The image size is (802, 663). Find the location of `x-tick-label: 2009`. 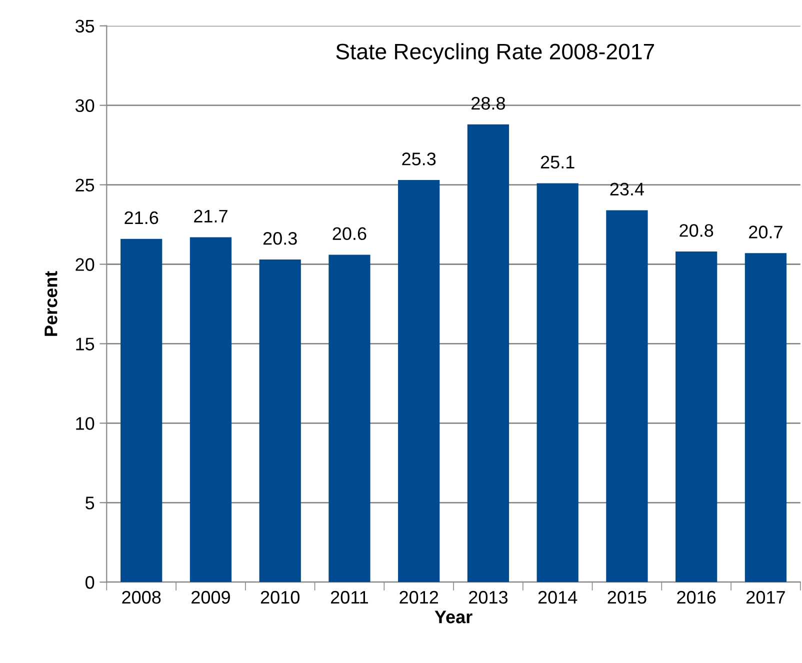

x-tick-label: 2009 is located at coordinates (211, 597).